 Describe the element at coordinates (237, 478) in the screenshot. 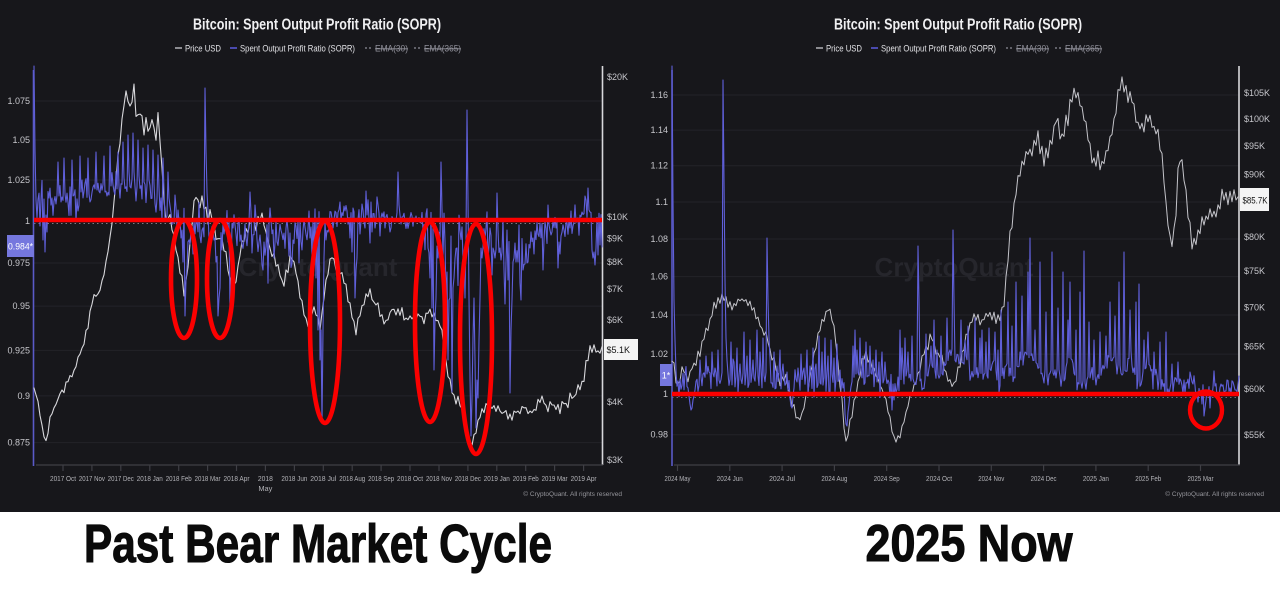

I see `svg-text: 2018 Apr` at that location.